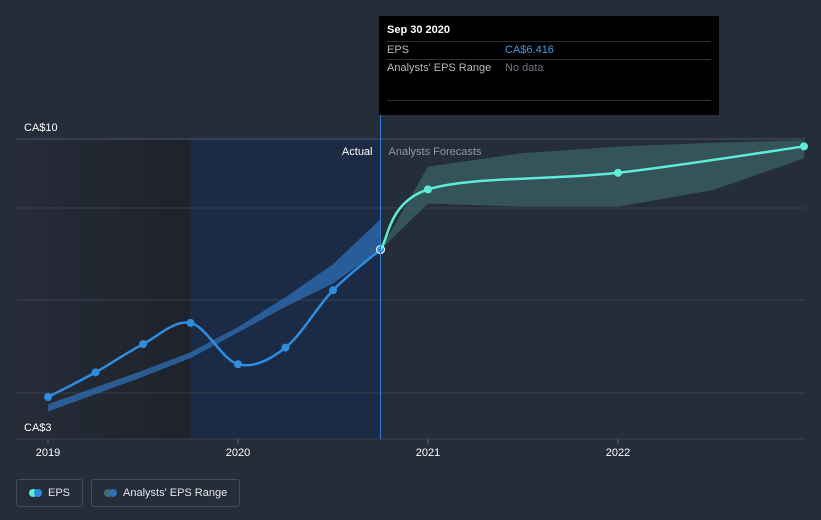 The image size is (821, 520). What do you see at coordinates (59, 493) in the screenshot?
I see `legend-eps-label: EPS` at bounding box center [59, 493].